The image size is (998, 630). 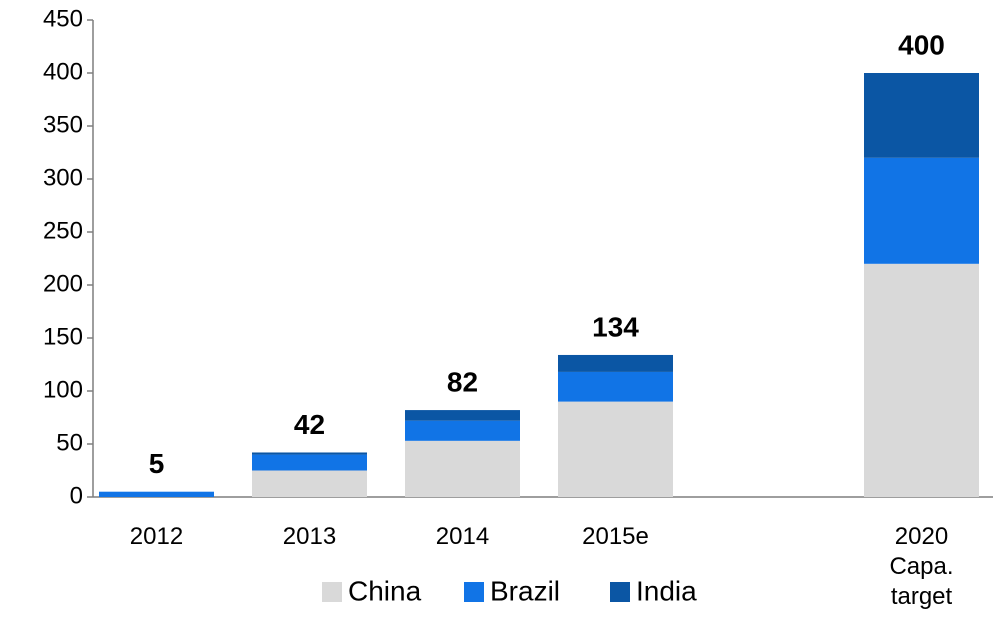 What do you see at coordinates (76, 495) in the screenshot?
I see `y-tick-label: 0` at bounding box center [76, 495].